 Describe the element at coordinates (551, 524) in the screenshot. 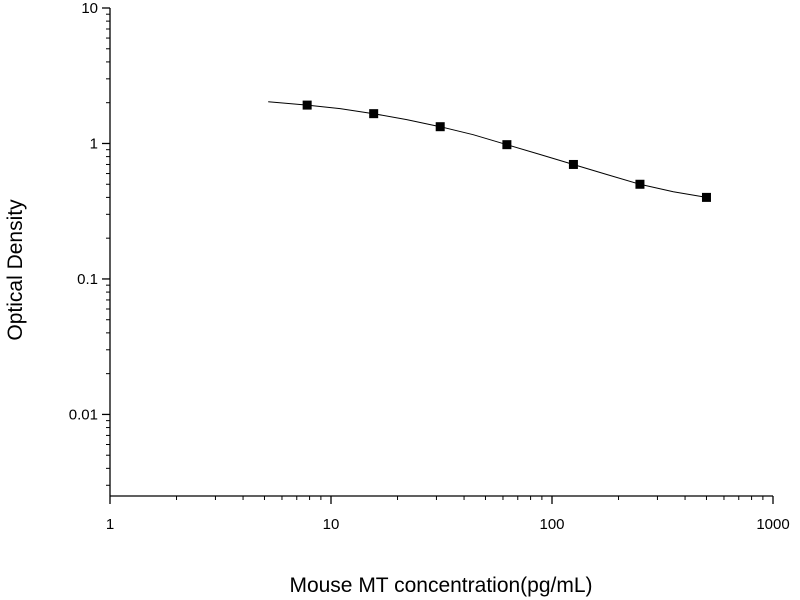

I see `x-tick-label: 100` at that location.